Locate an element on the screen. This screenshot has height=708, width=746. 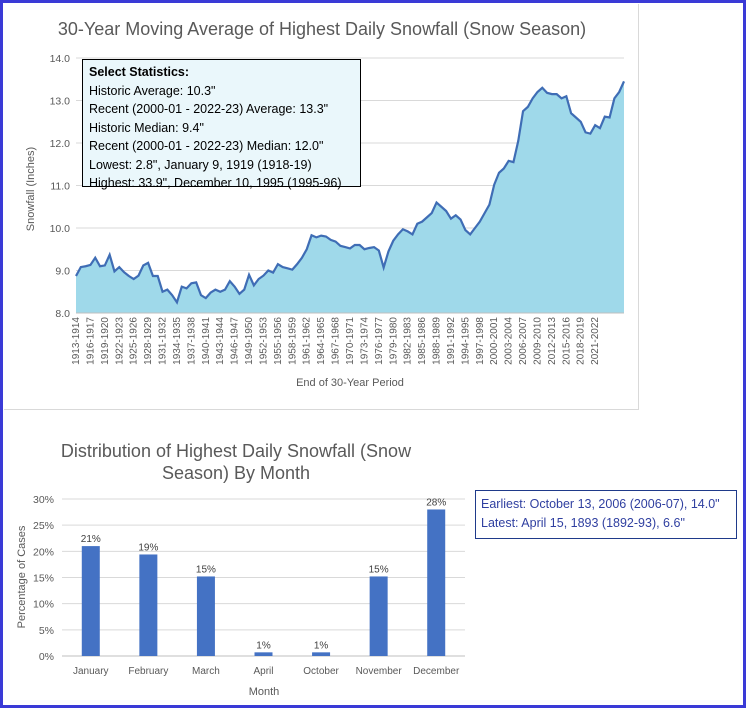
chart1-x-tick-label: 2012-2013 is located at coordinates (552, 341).